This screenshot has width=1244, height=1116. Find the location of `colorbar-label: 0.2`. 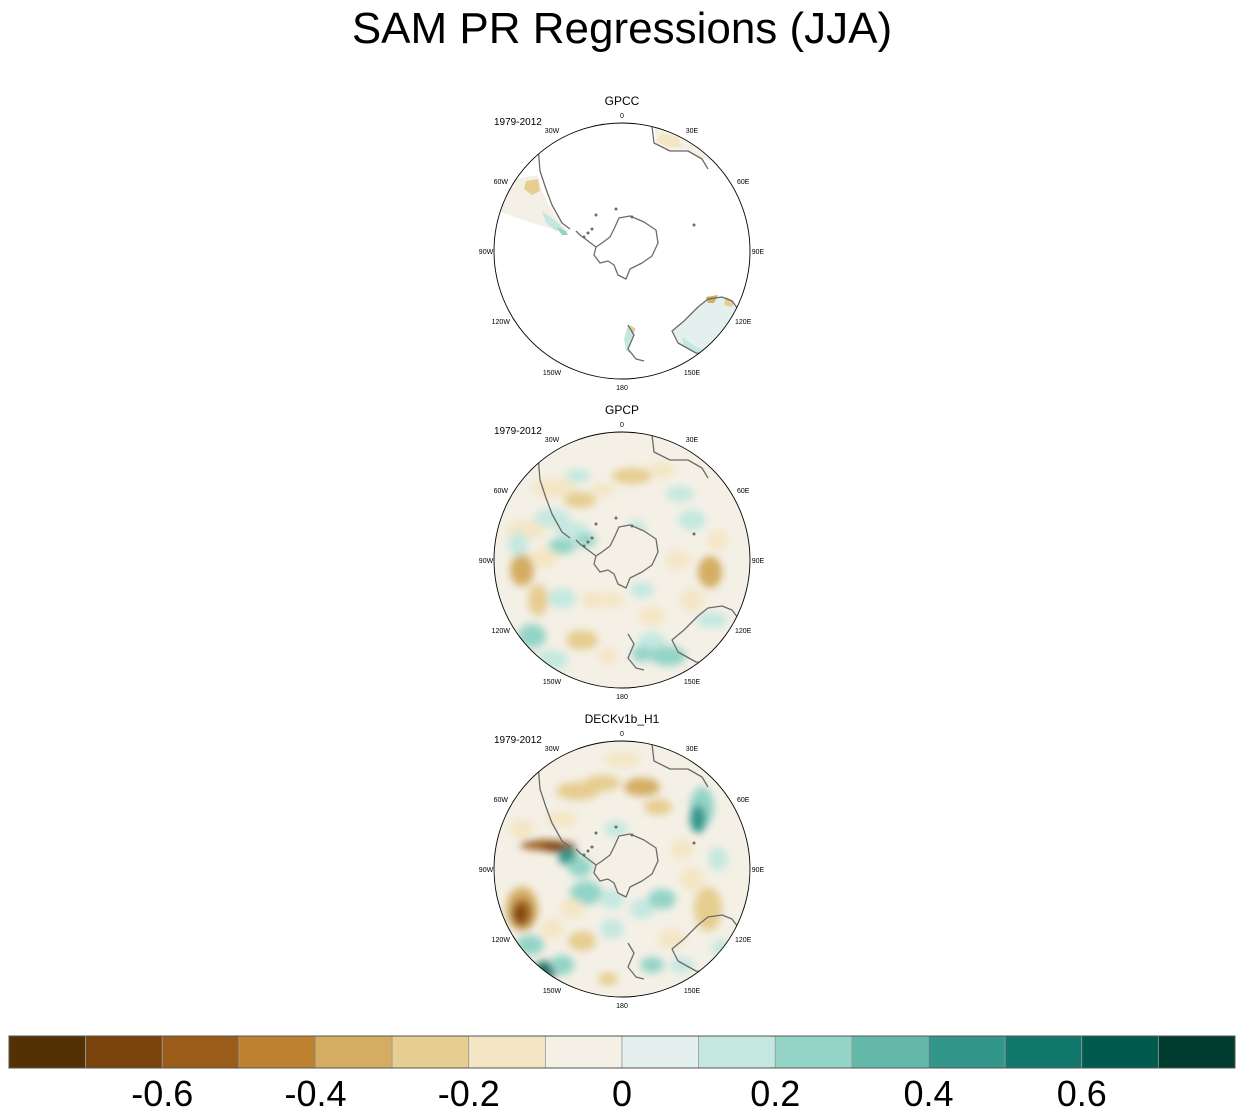

colorbar-label: 0.2 is located at coordinates (775, 1093).